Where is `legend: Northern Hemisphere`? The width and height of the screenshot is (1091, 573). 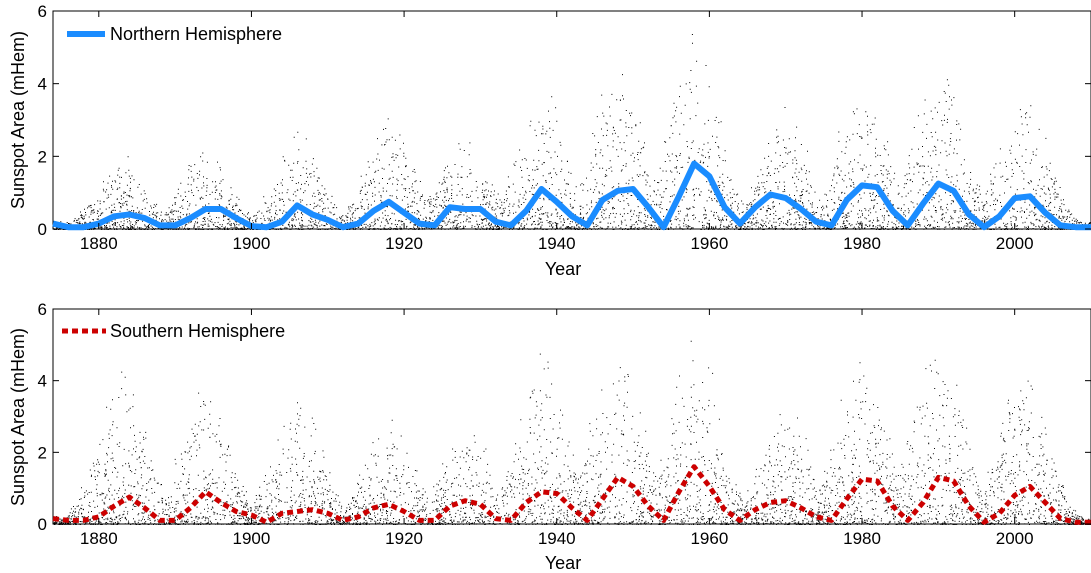
legend: Northern Hemisphere is located at coordinates (174, 34).